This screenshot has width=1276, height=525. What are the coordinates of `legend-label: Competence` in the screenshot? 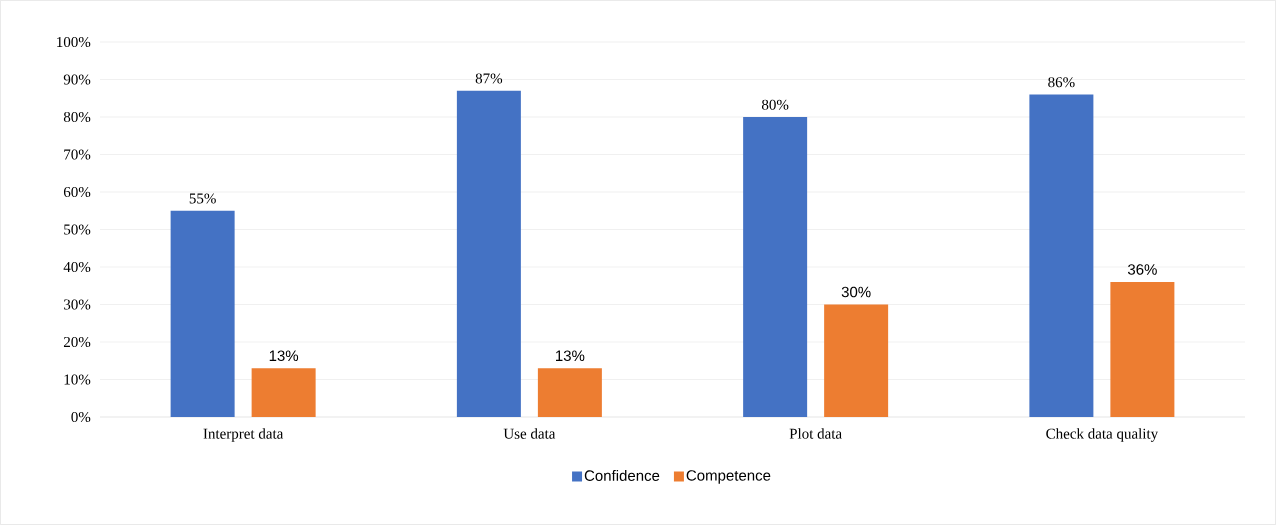 It's located at (728, 477).